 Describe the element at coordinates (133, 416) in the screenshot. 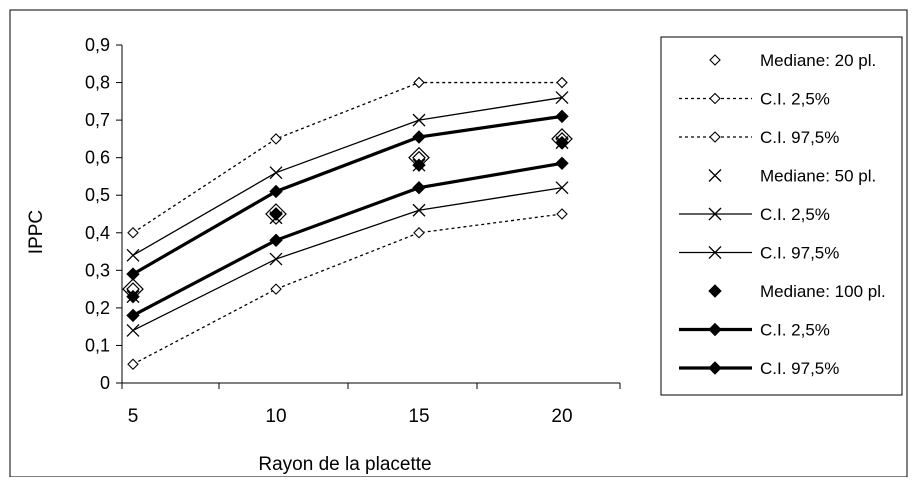

I see `x-tick-label: 5` at that location.